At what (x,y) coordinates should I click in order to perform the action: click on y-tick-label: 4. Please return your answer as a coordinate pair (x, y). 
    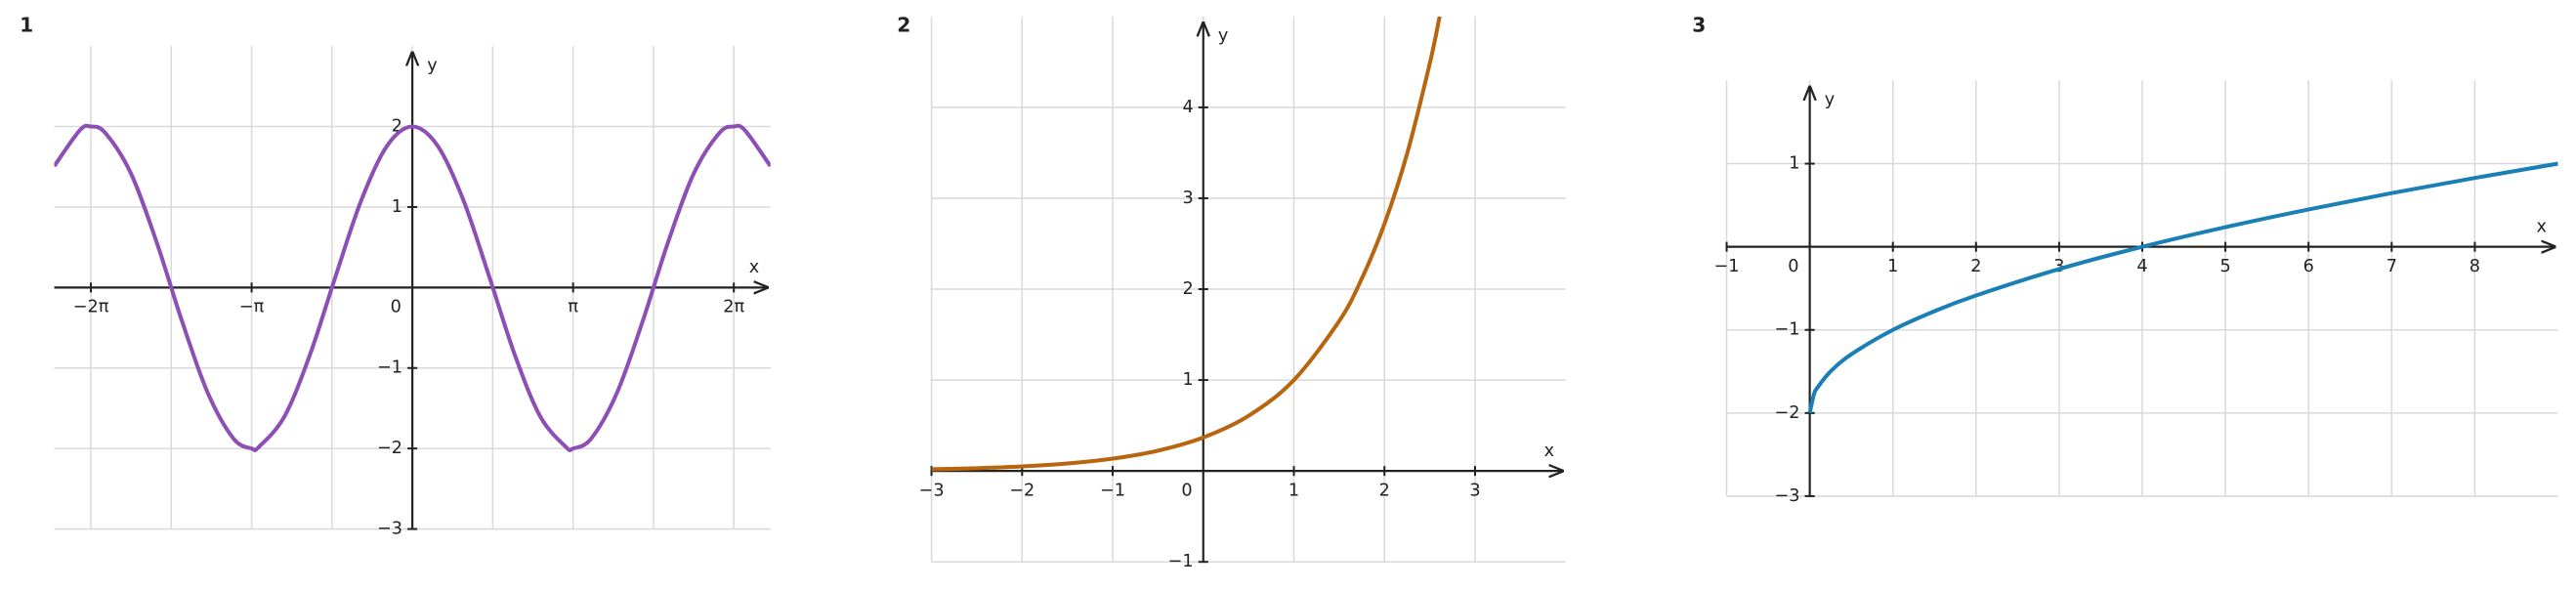
    Looking at the image, I should click on (1187, 107).